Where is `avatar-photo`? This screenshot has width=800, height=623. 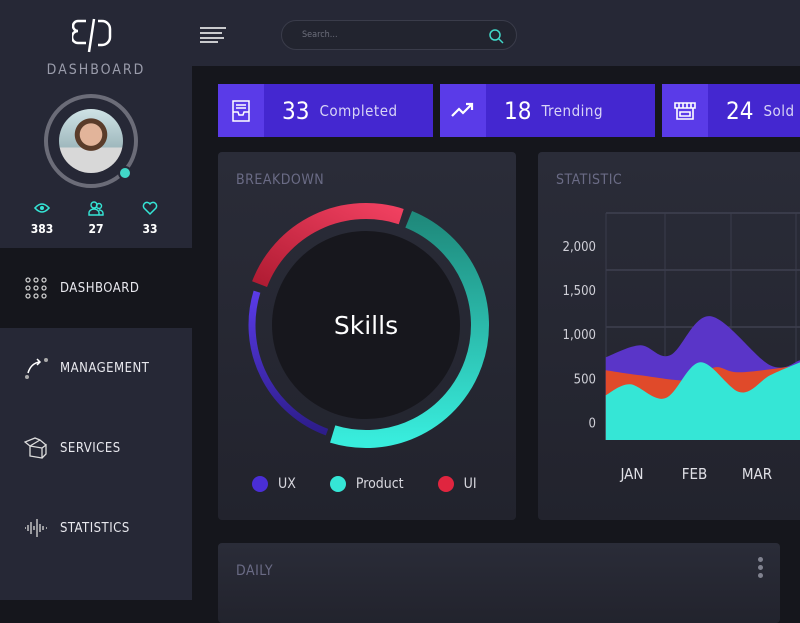 avatar-photo is located at coordinates (91, 141).